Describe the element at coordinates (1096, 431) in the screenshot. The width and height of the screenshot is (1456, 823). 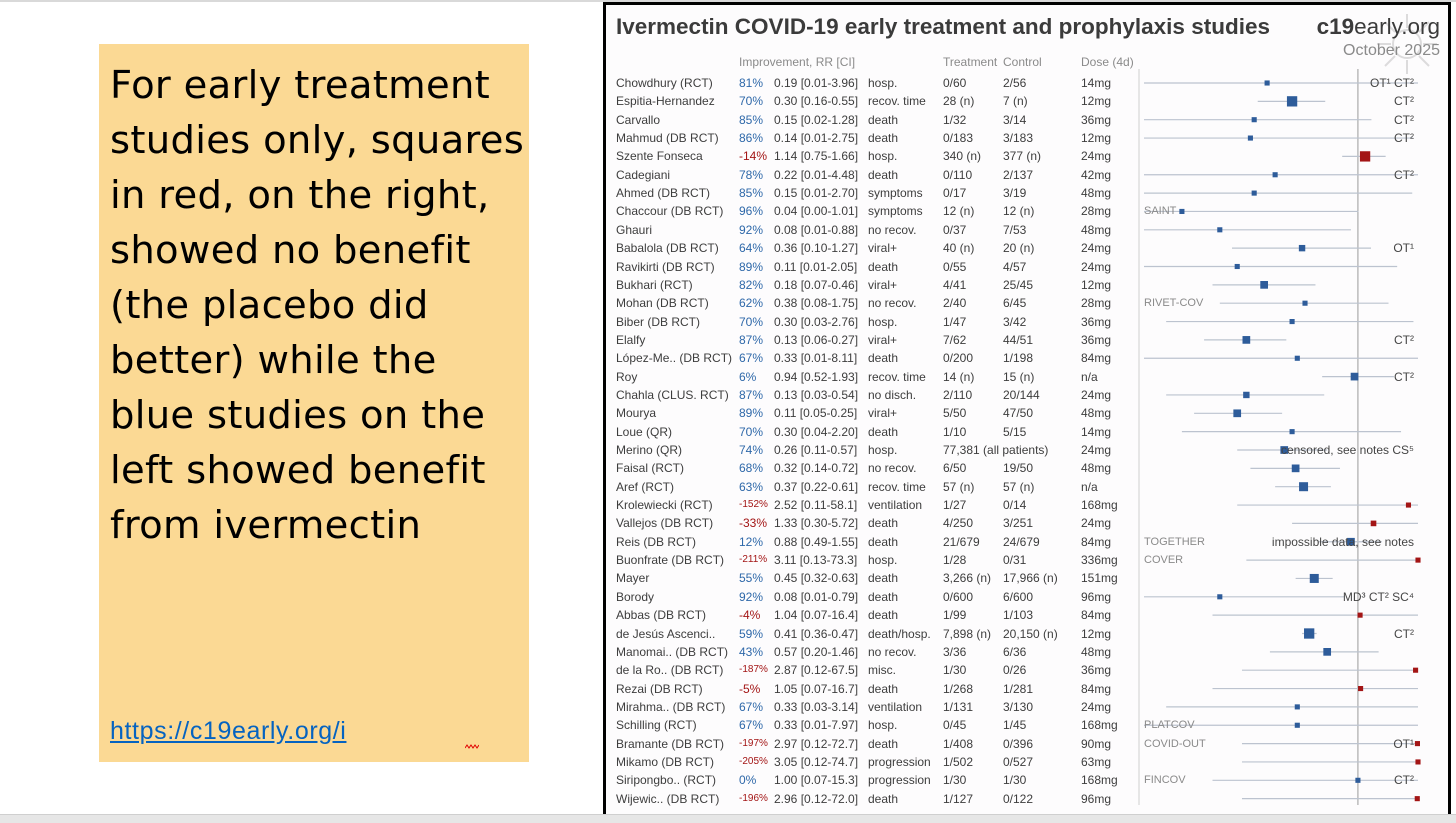
I see `dose: 14mg` at that location.